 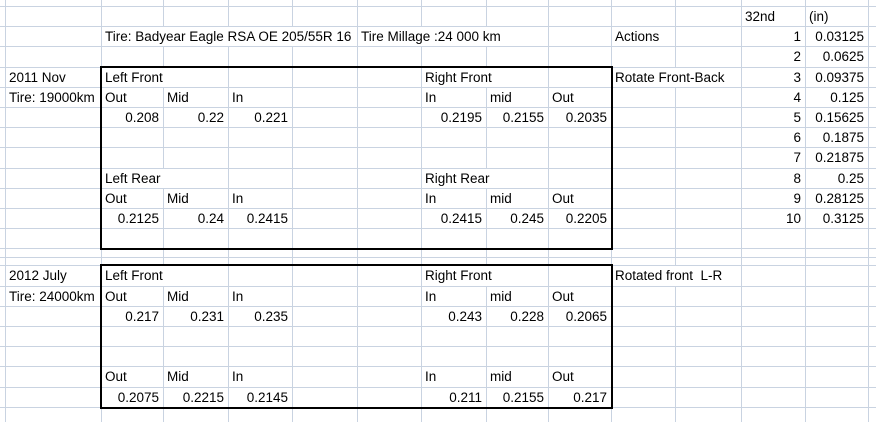 I want to click on cell-L3: 2, so click(x=797, y=57).